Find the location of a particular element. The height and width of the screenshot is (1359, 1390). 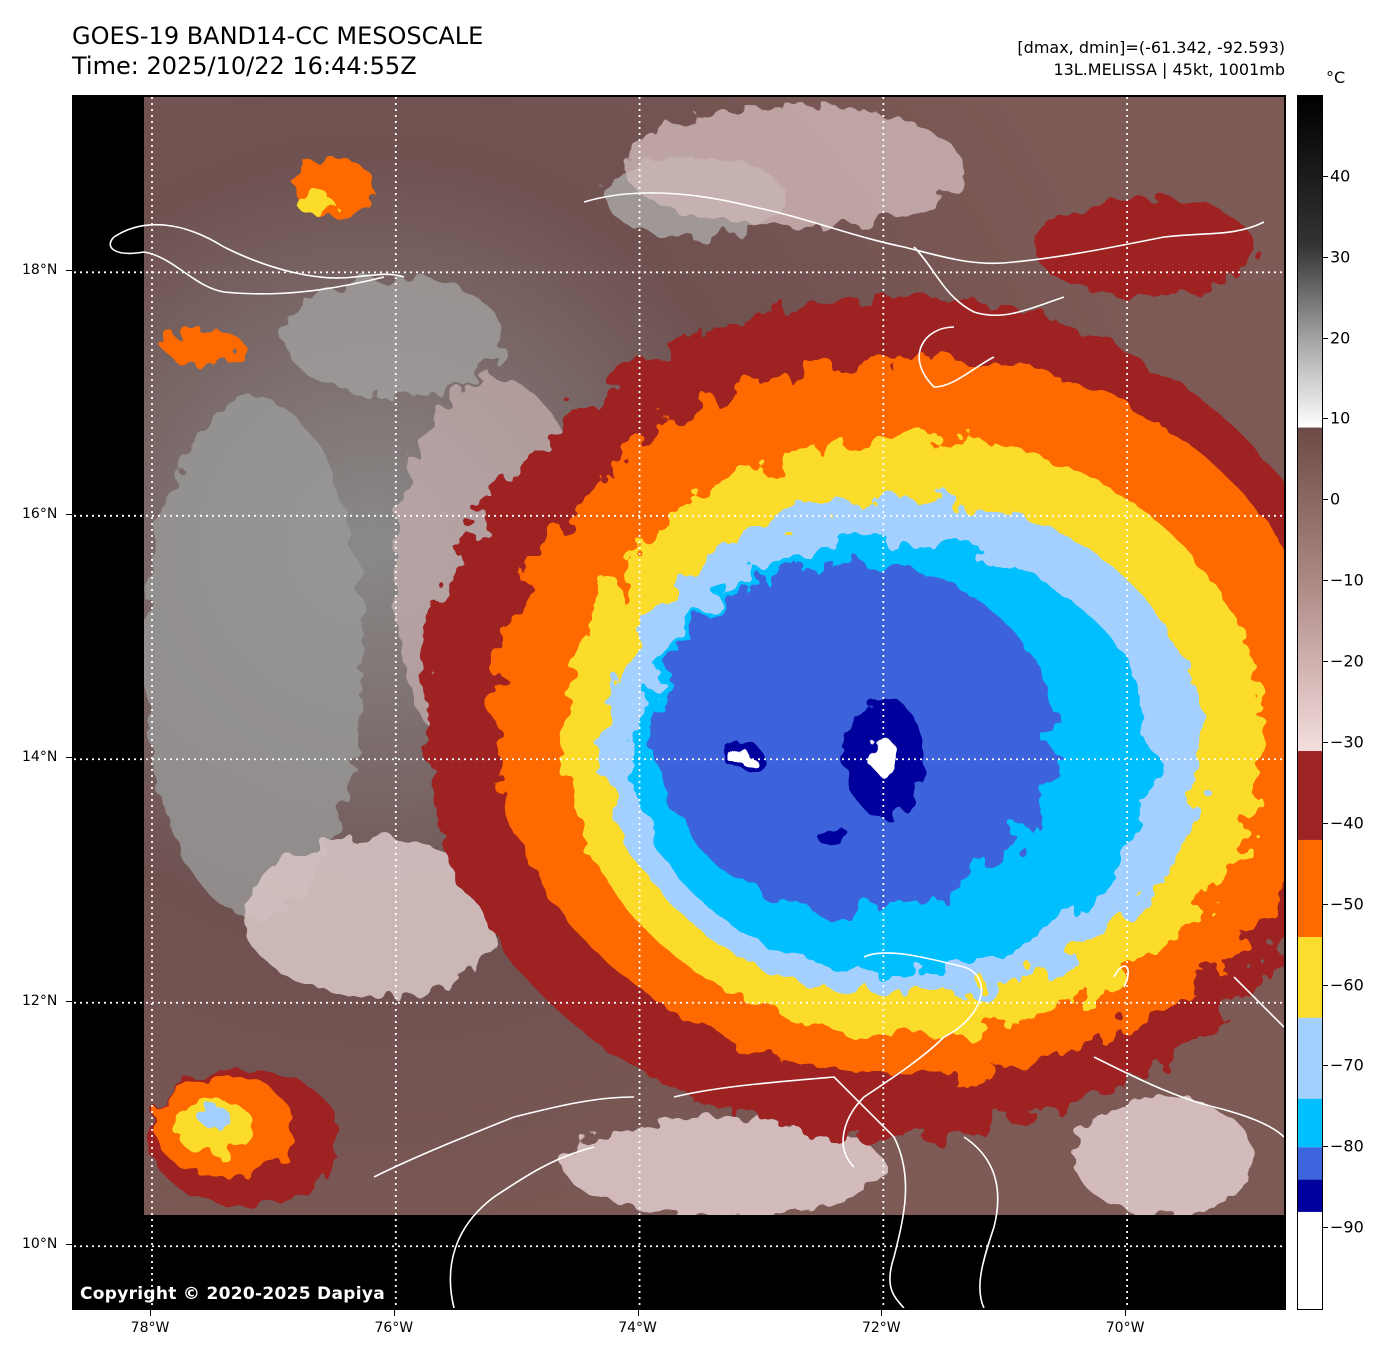

latitude-label: 14°N is located at coordinates (40, 757).